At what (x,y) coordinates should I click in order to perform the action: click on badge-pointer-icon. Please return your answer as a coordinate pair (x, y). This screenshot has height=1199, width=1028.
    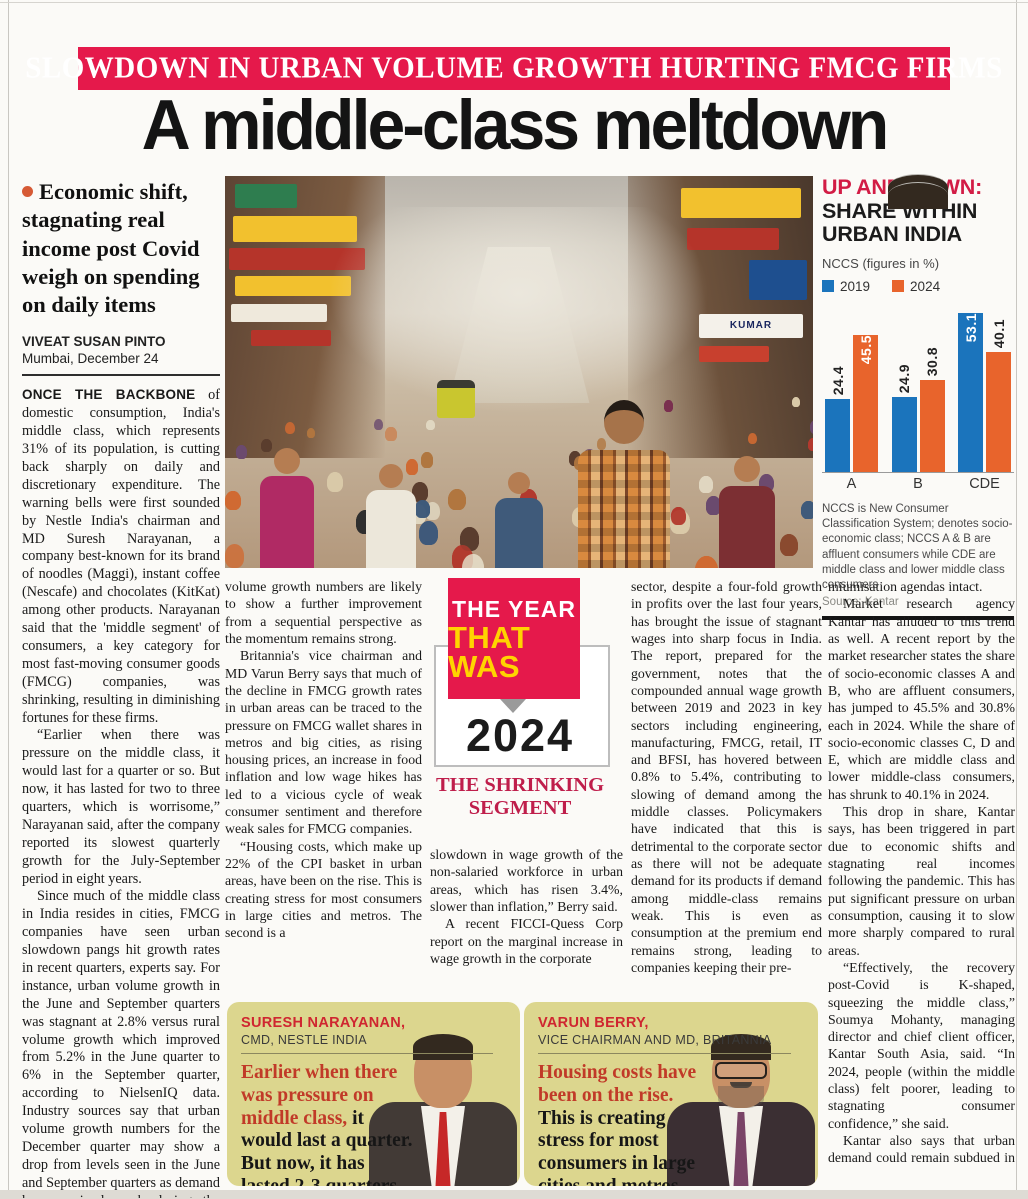
    Looking at the image, I should click on (513, 706).